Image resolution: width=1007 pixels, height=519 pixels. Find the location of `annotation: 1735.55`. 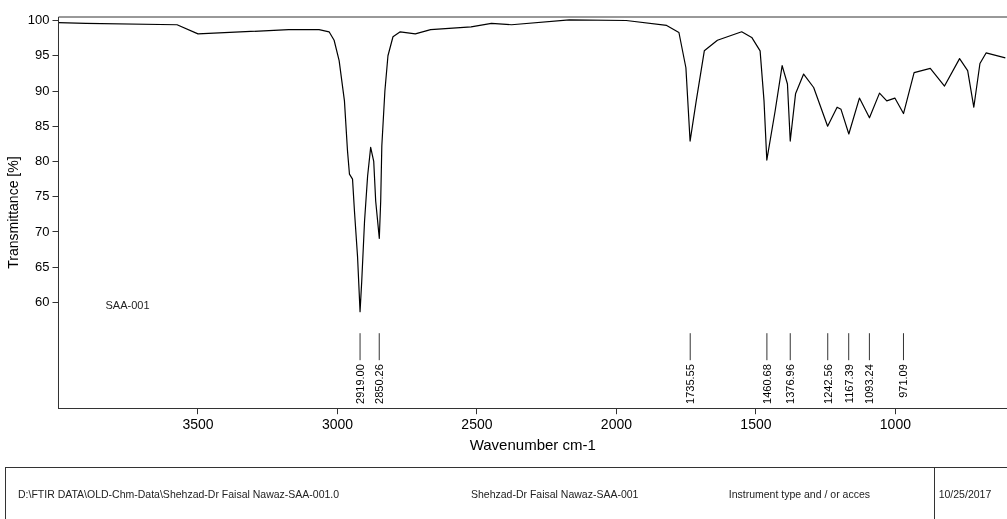

annotation: 1735.55 is located at coordinates (690, 384).